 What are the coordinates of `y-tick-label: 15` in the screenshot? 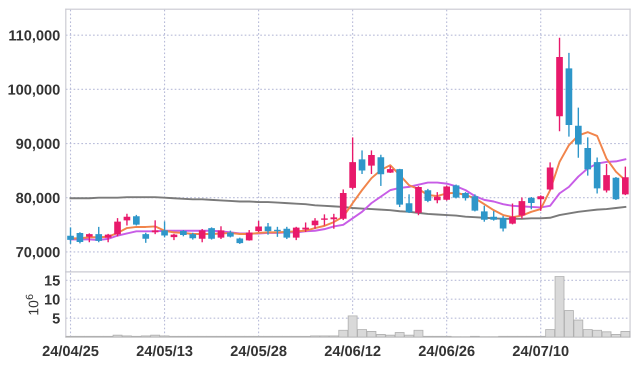 It's located at (52, 281).